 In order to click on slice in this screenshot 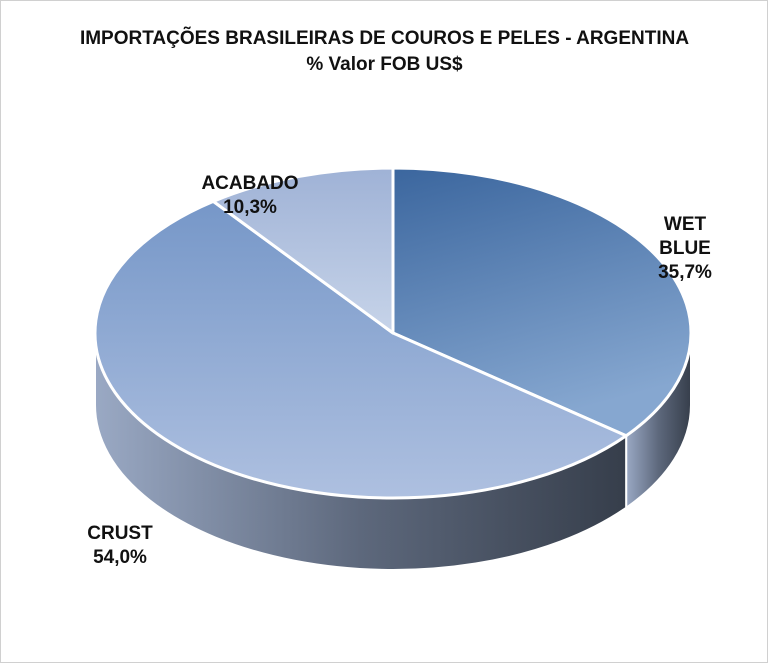, I will do `click(303, 250)`.